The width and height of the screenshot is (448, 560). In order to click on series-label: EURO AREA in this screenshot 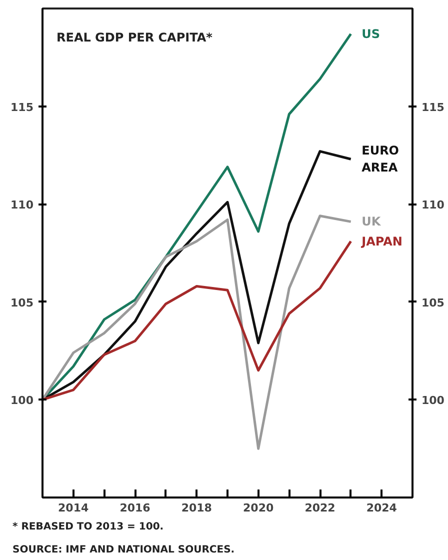, I will do `click(381, 159)`.